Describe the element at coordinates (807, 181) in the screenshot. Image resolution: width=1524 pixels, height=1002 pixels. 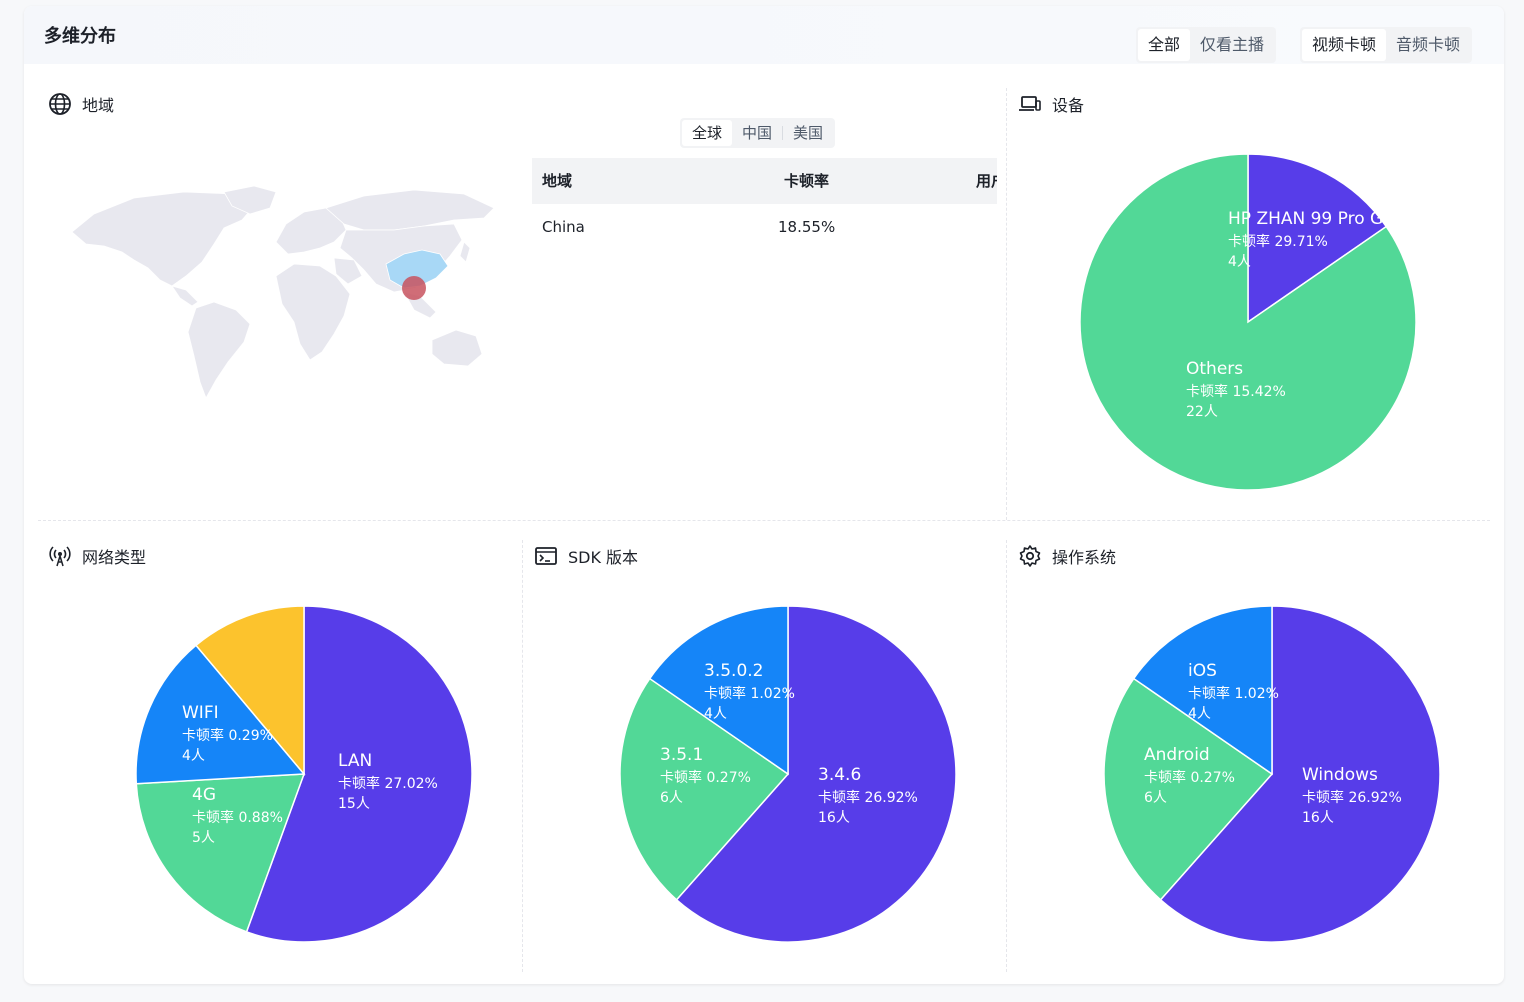
I see `column-rate: 卡顿率` at that location.